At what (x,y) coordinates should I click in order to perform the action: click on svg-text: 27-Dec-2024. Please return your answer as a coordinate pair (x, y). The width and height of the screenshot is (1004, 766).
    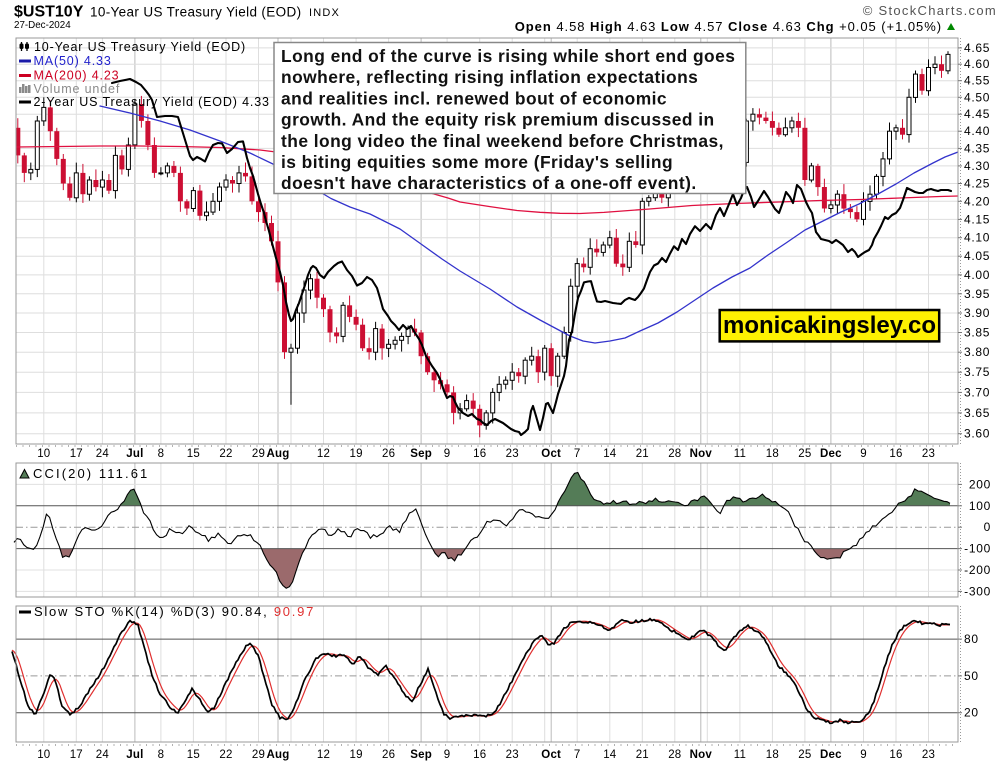
    Looking at the image, I should click on (42, 25).